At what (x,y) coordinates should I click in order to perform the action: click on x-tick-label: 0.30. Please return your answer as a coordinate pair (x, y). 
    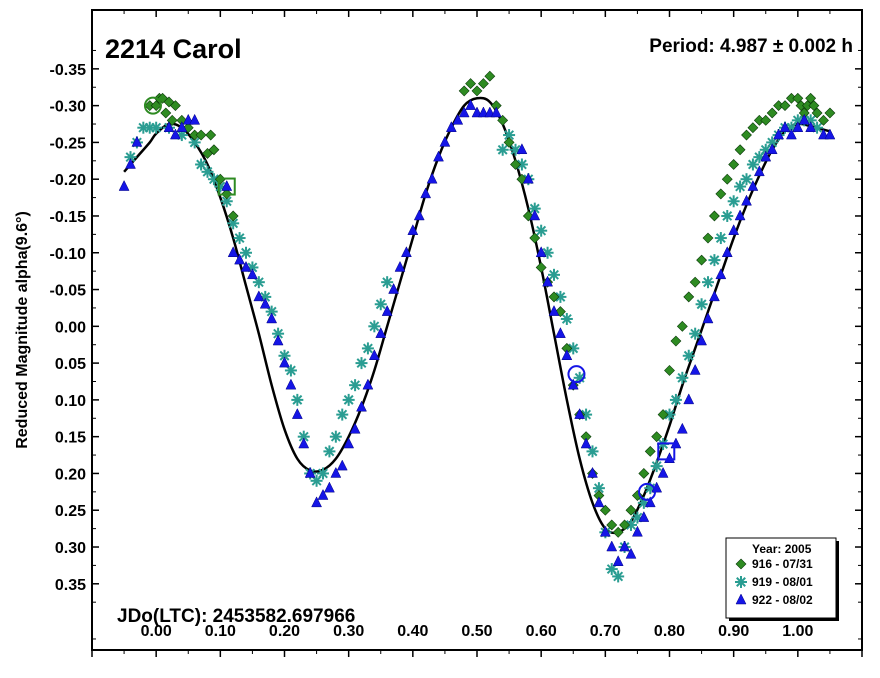
    Looking at the image, I should click on (348, 631).